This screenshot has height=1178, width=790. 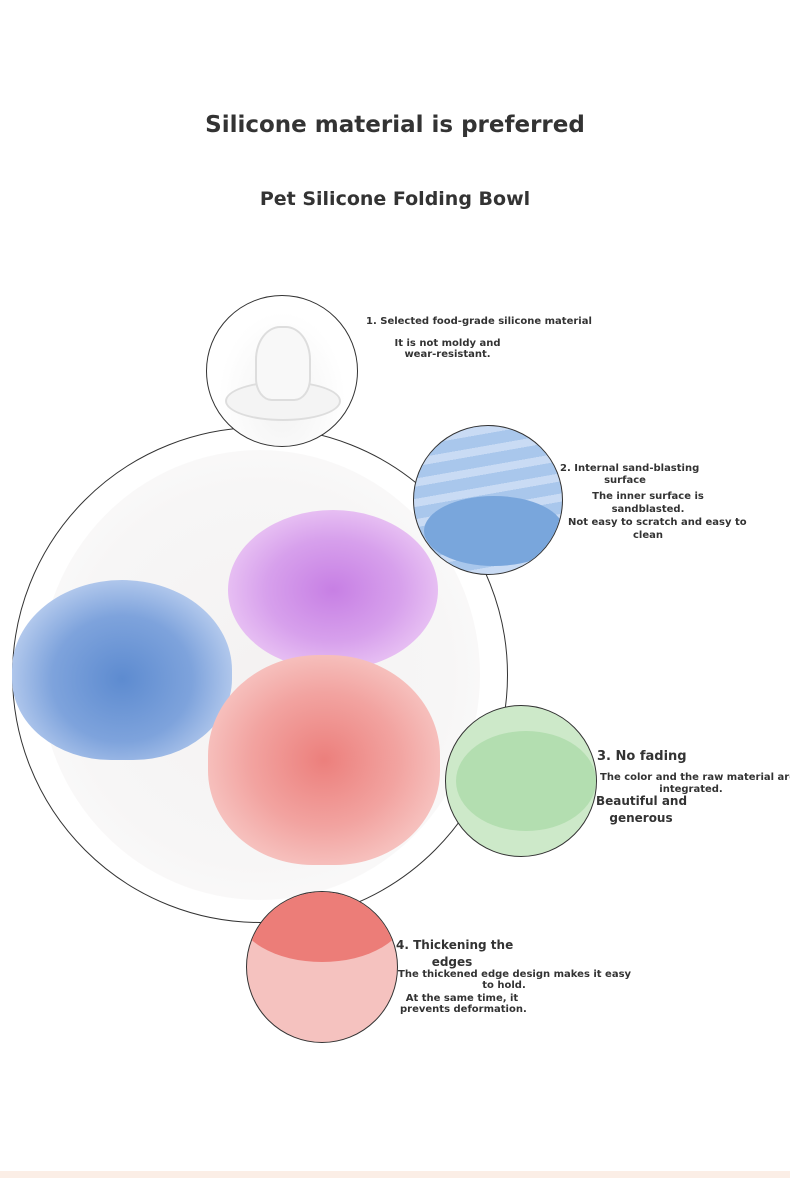 I want to click on desc-line: prevents deformation., so click(x=463, y=1009).